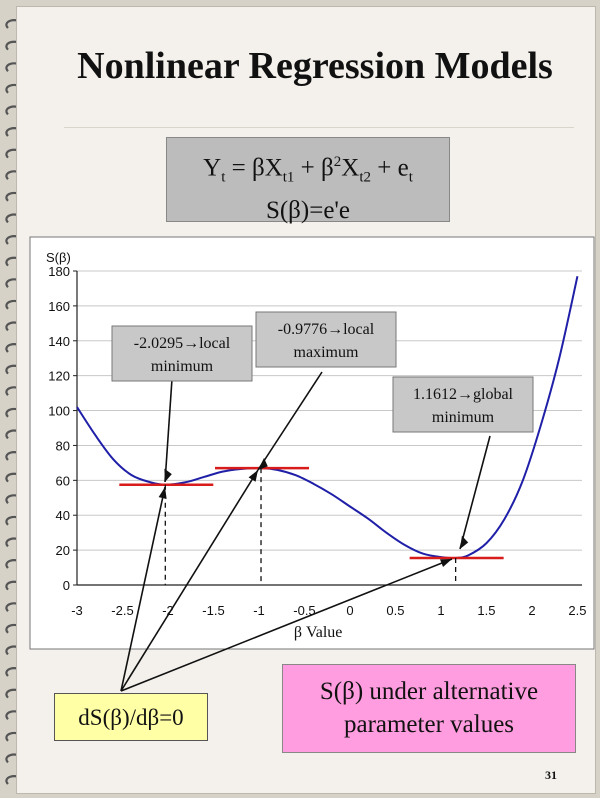 This screenshot has width=600, height=798. I want to click on callout-line-2: maximum, so click(326, 352).